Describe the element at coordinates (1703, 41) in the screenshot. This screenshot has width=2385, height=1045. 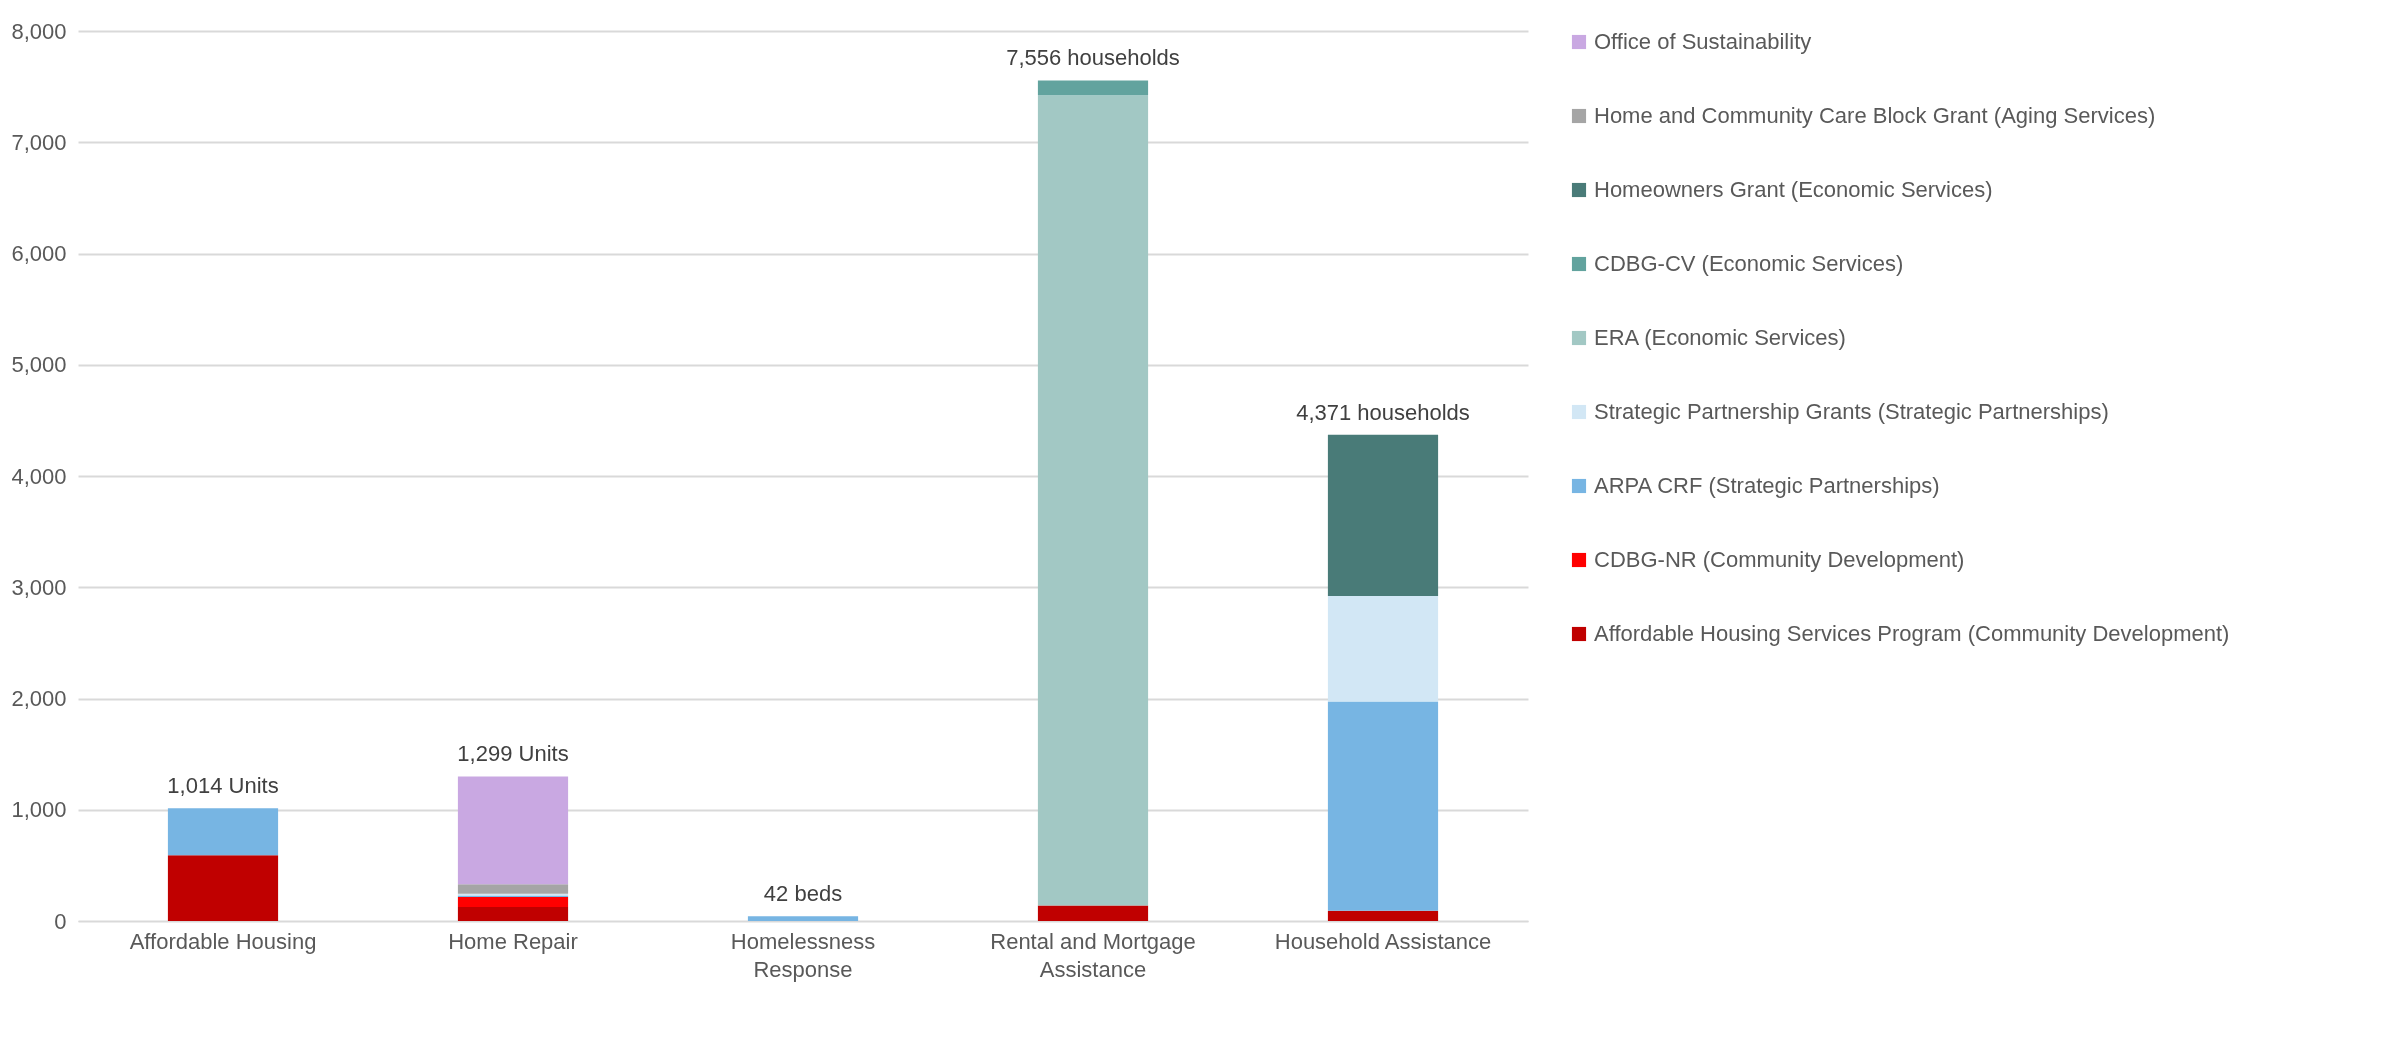
I see `legend-label: Office of Sustainability` at that location.